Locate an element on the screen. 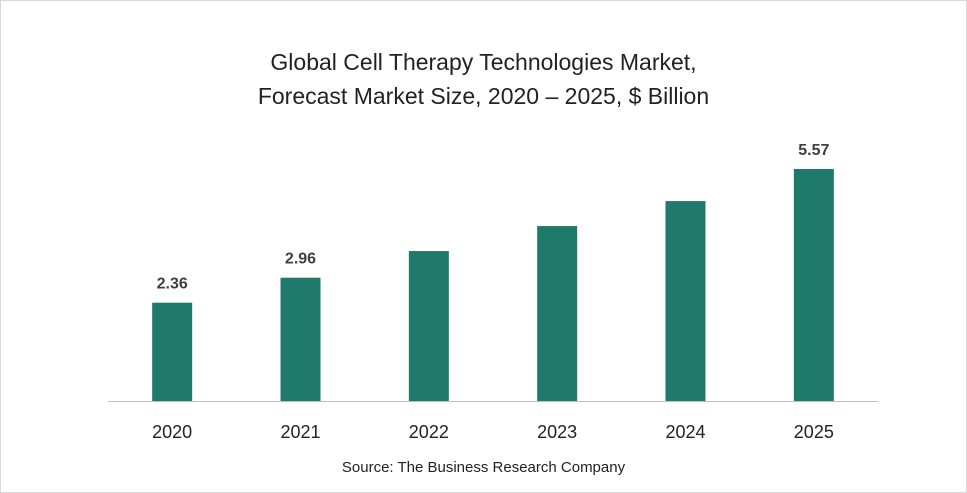 The image size is (967, 493). data-label-2021: 2.96 is located at coordinates (300, 259).